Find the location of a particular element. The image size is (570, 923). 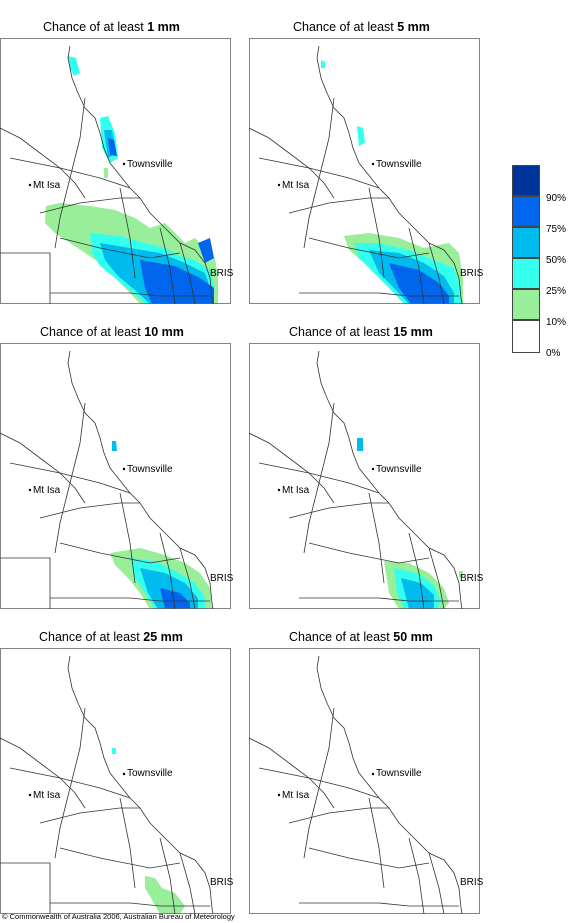

map-panel-1mm is located at coordinates (115, 171).